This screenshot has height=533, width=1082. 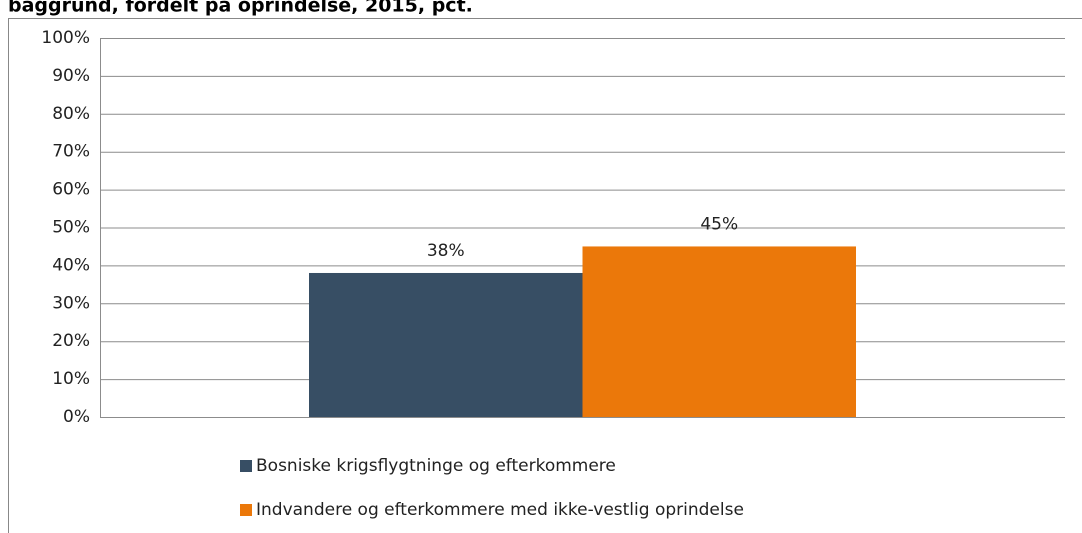 I want to click on y-tick-label: 50%, so click(x=71, y=228).